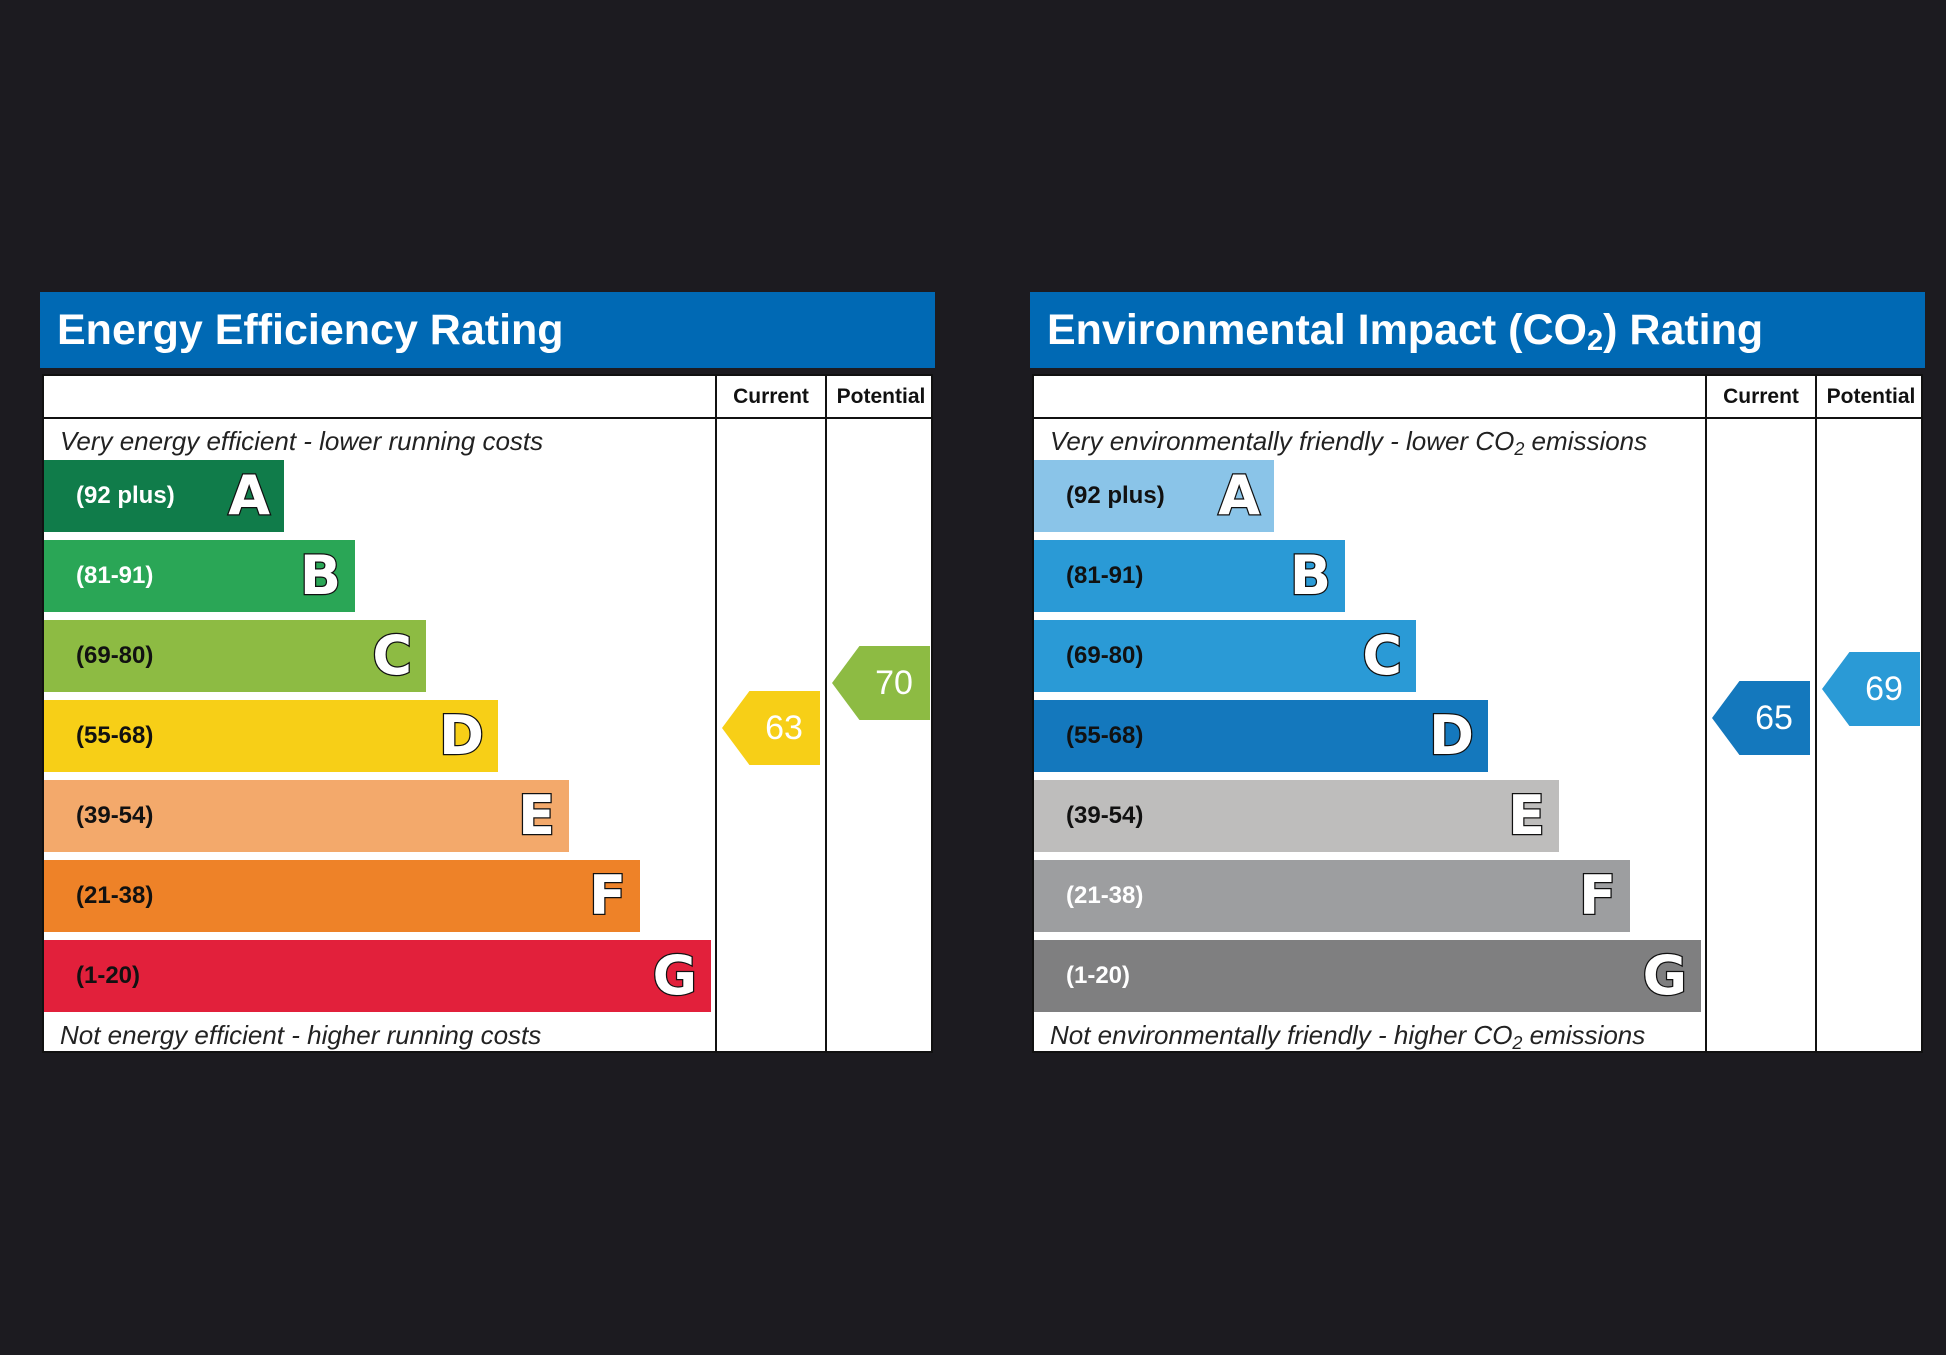 The width and height of the screenshot is (1946, 1355). What do you see at coordinates (1774, 718) in the screenshot?
I see `current-rating-value: 65` at bounding box center [1774, 718].